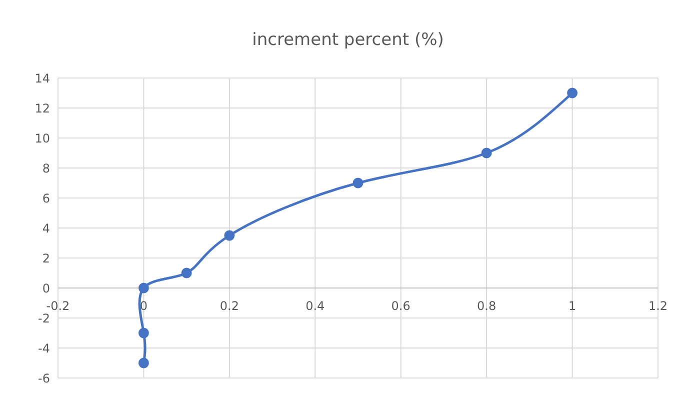  What do you see at coordinates (486, 306) in the screenshot?
I see `x-tick-label: 0.8` at bounding box center [486, 306].